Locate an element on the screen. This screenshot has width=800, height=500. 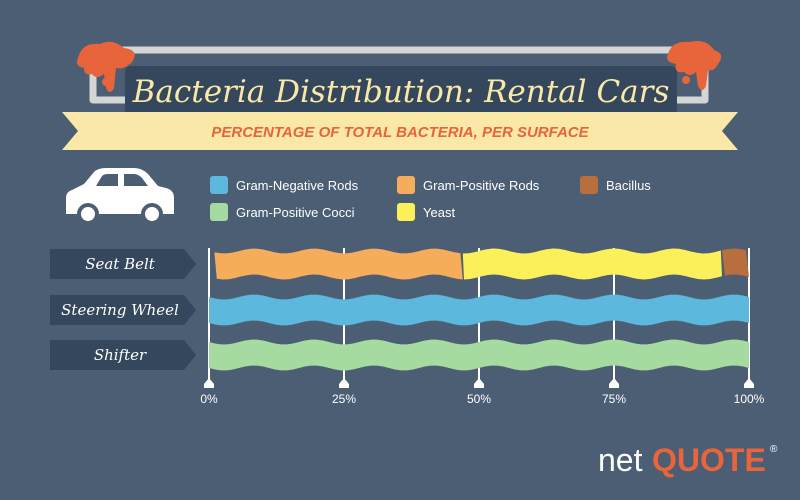
tick-label-0: 0% is located at coordinates (209, 399).